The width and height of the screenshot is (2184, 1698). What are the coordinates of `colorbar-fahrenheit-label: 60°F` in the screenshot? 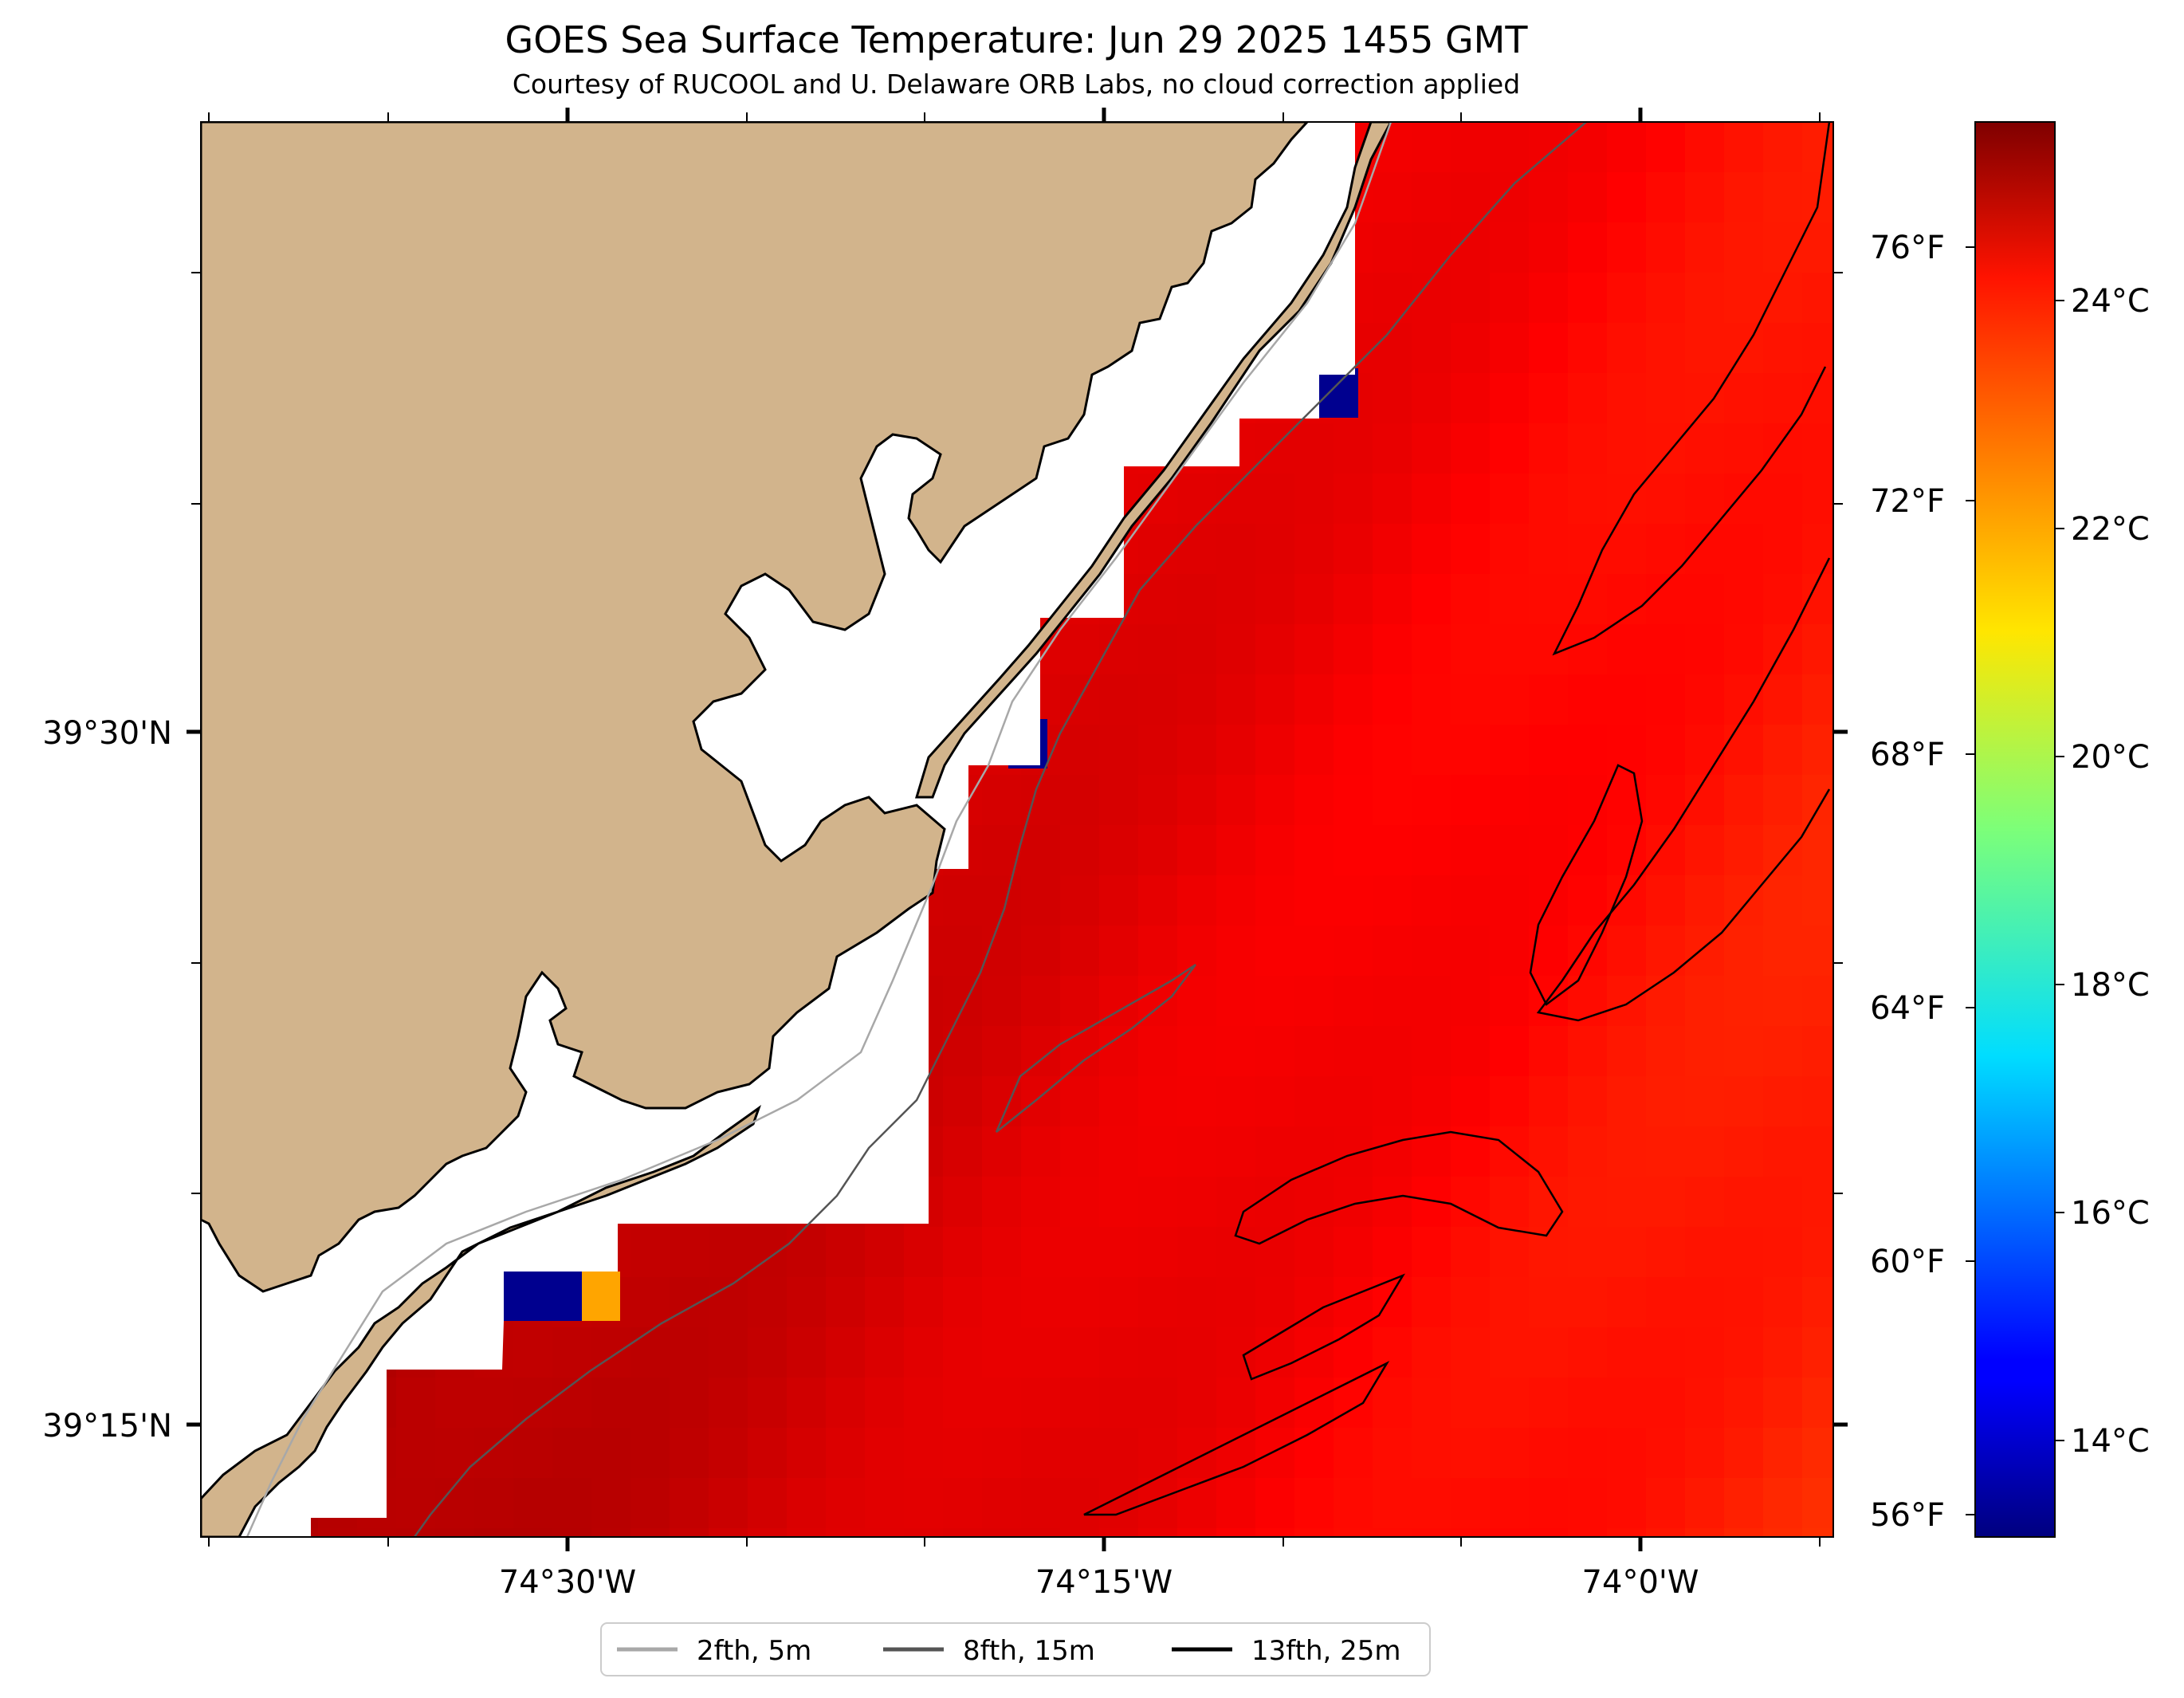 It's located at (1907, 1262).